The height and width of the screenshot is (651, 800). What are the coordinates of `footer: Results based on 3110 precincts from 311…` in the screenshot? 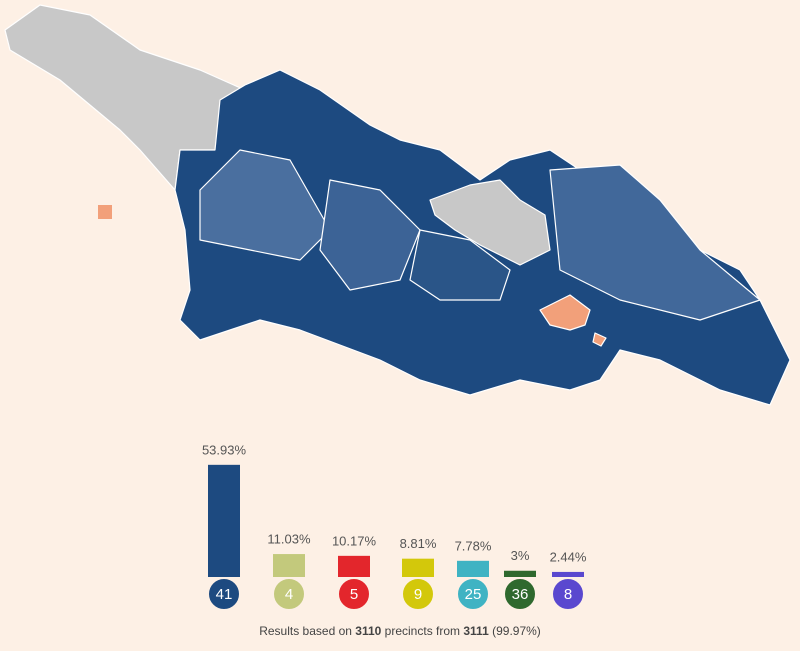 It's located at (400, 631).